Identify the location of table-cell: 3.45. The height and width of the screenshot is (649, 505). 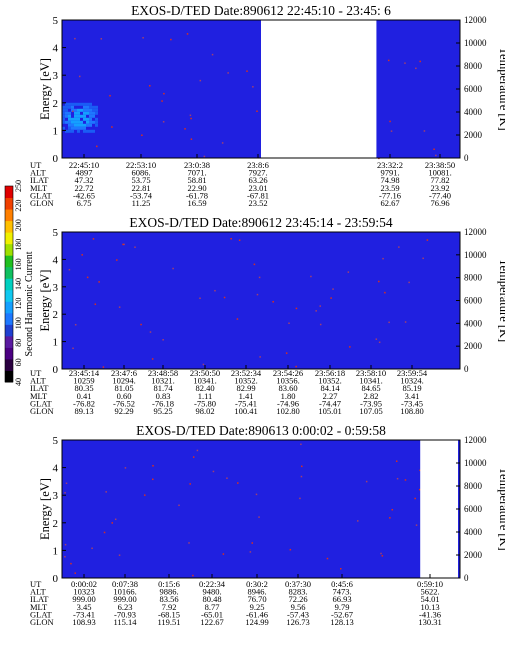
(84, 607).